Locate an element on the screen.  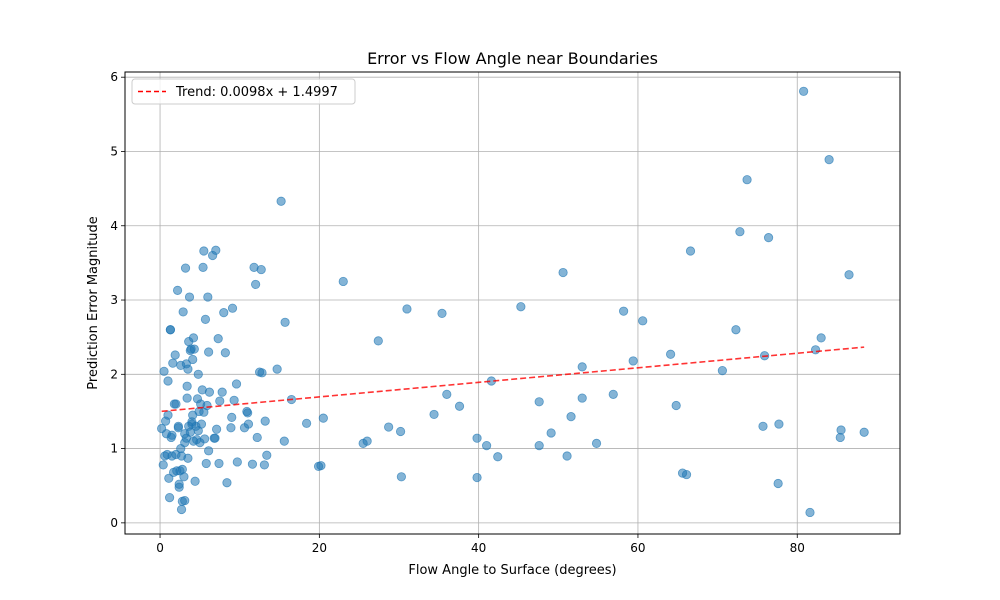
legend: Trend: 0.0098x + 1.4997 is located at coordinates (243, 91).